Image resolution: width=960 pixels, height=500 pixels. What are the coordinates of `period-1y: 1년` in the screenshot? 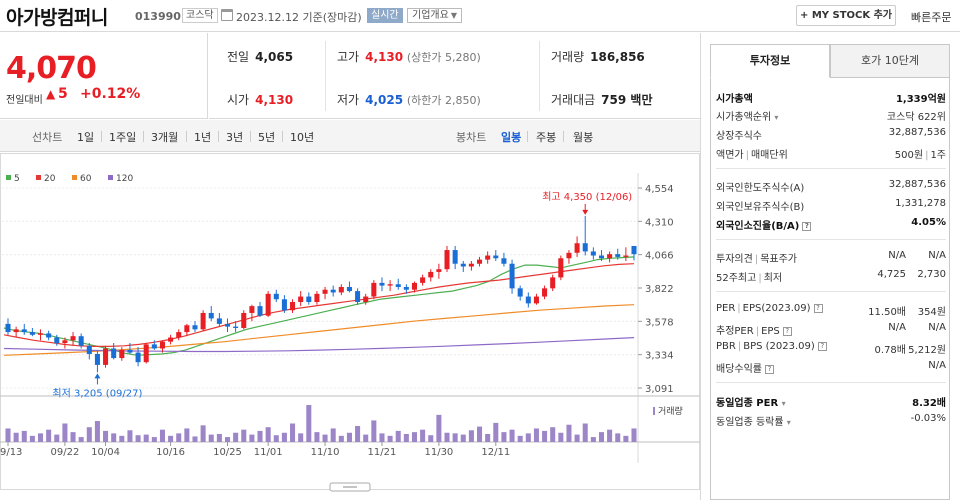 It's located at (203, 137).